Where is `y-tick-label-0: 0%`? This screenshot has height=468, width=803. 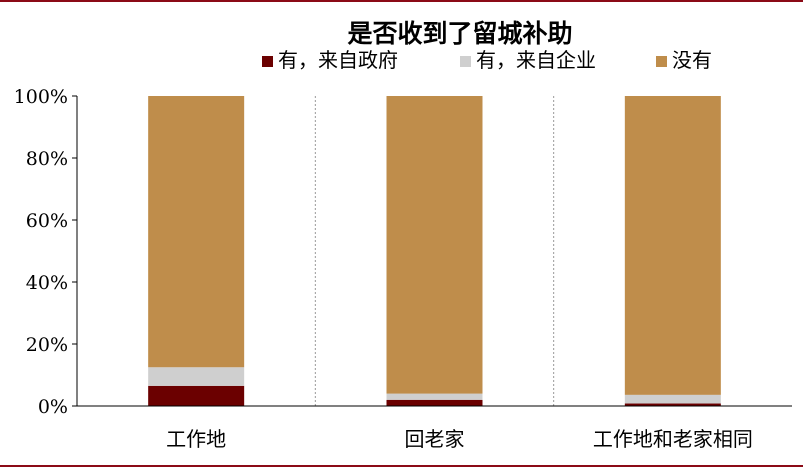 y-tick-label-0: 0% is located at coordinates (53, 407).